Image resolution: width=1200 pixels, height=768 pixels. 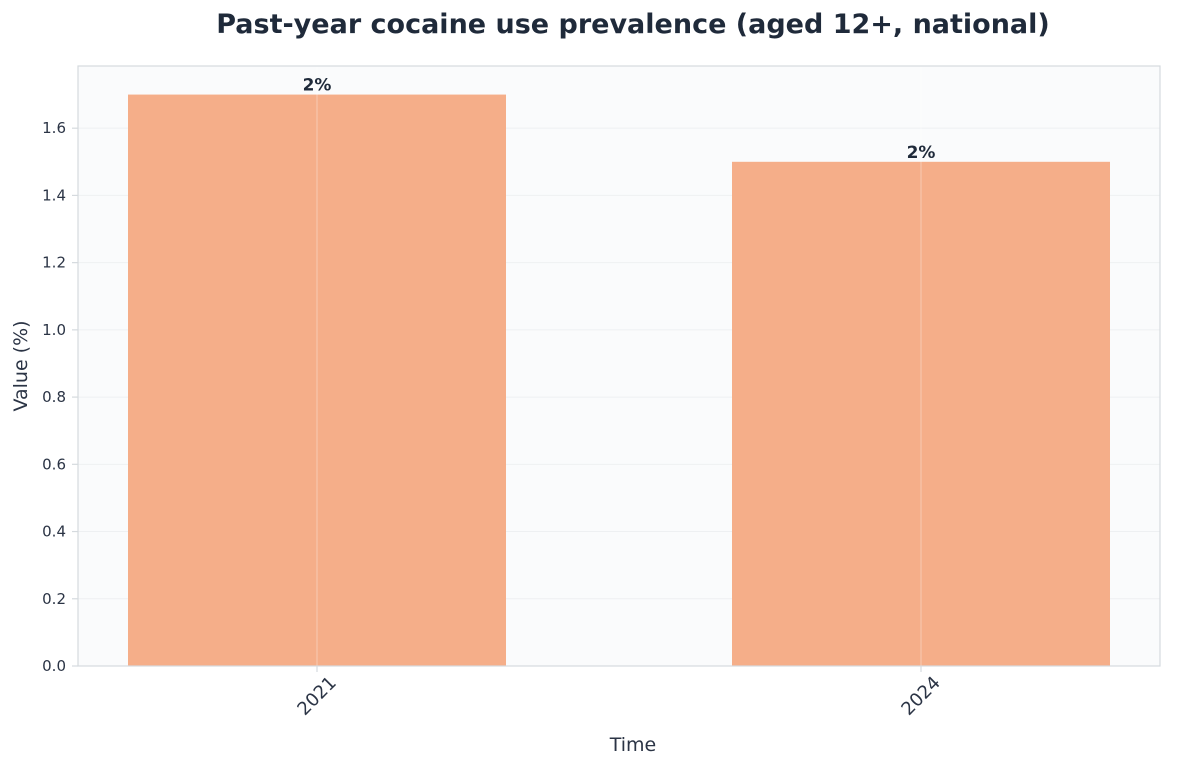 What do you see at coordinates (316, 695) in the screenshot?
I see `x-tick-label: 2021` at bounding box center [316, 695].